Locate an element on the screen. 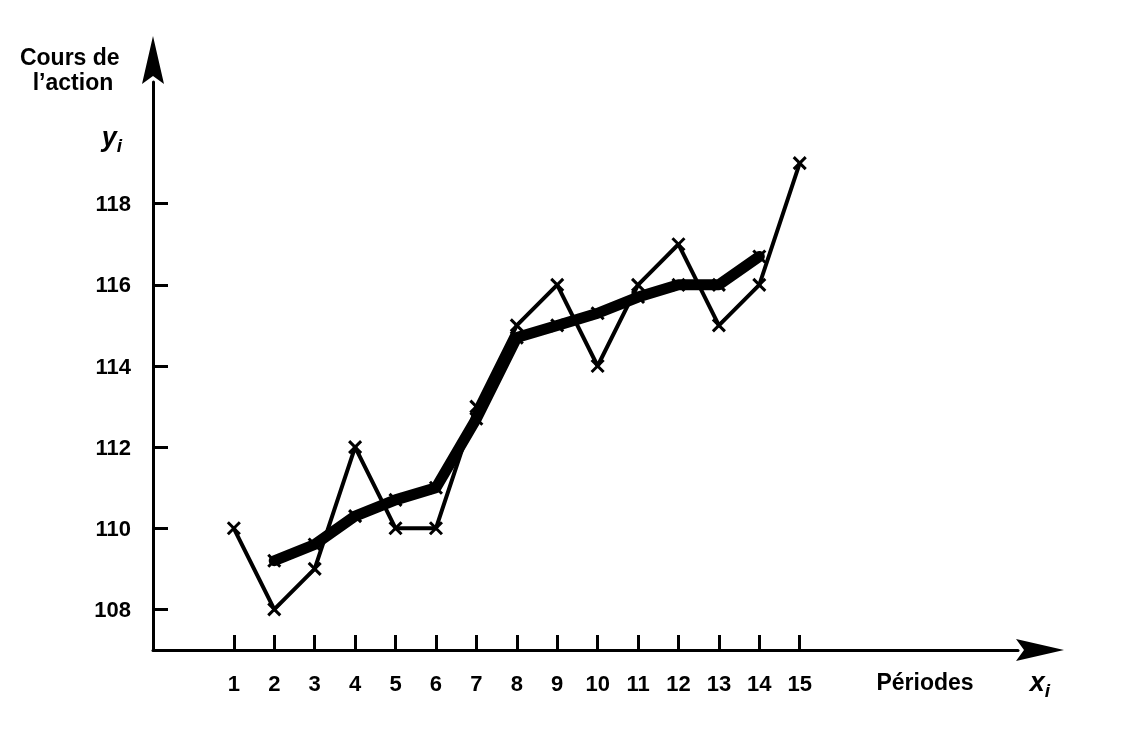  x-tick-label: 10 is located at coordinates (597, 683).